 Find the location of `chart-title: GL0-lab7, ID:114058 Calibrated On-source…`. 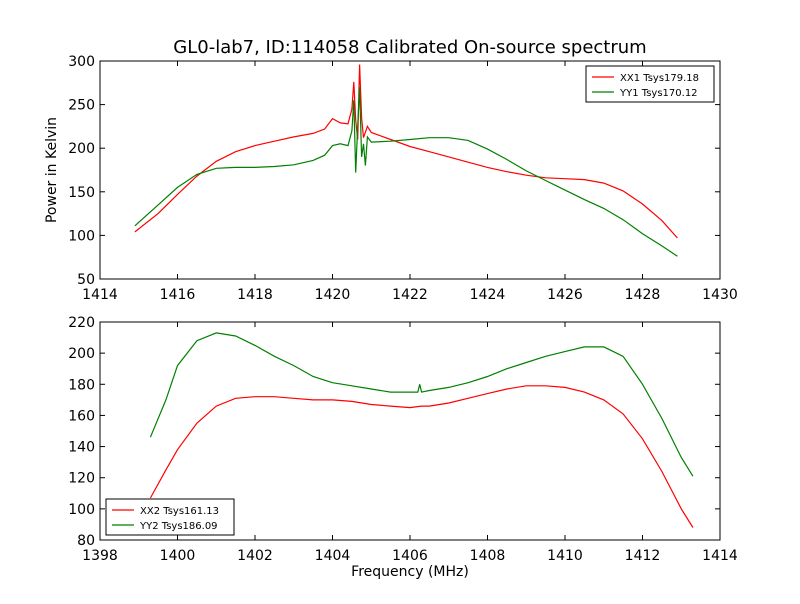

chart-title: GL0-lab7, ID:114058 Calibrated On-source… is located at coordinates (409, 47).